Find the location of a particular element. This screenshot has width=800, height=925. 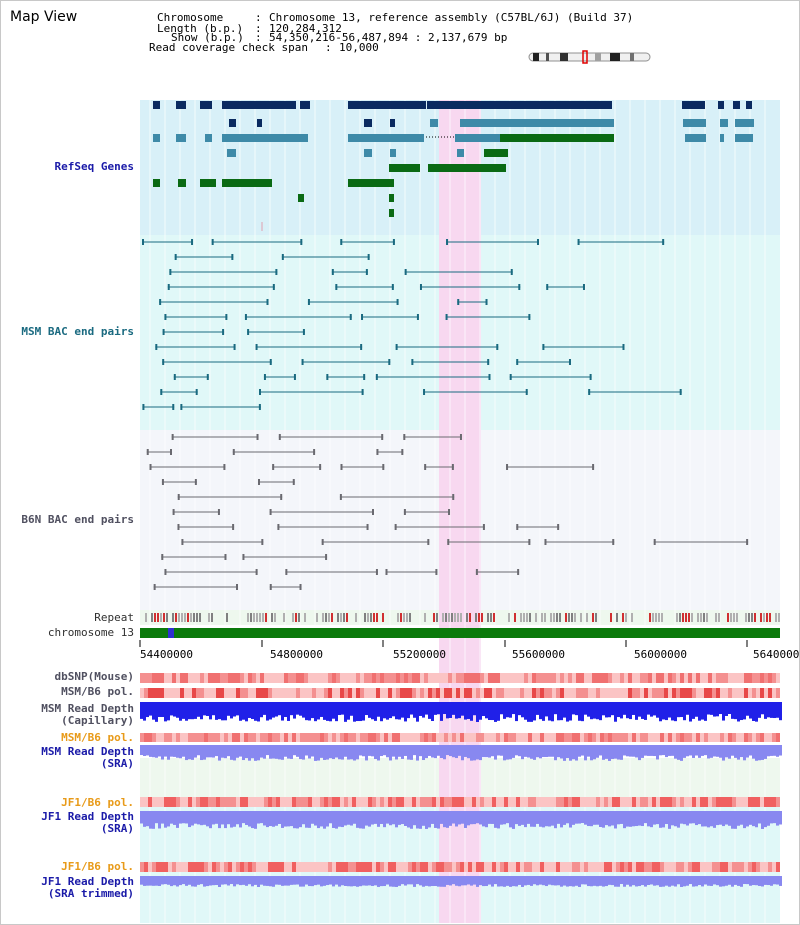

track-label-jf1-pol-1: JF1/B6 pol. is located at coordinates (97, 802).